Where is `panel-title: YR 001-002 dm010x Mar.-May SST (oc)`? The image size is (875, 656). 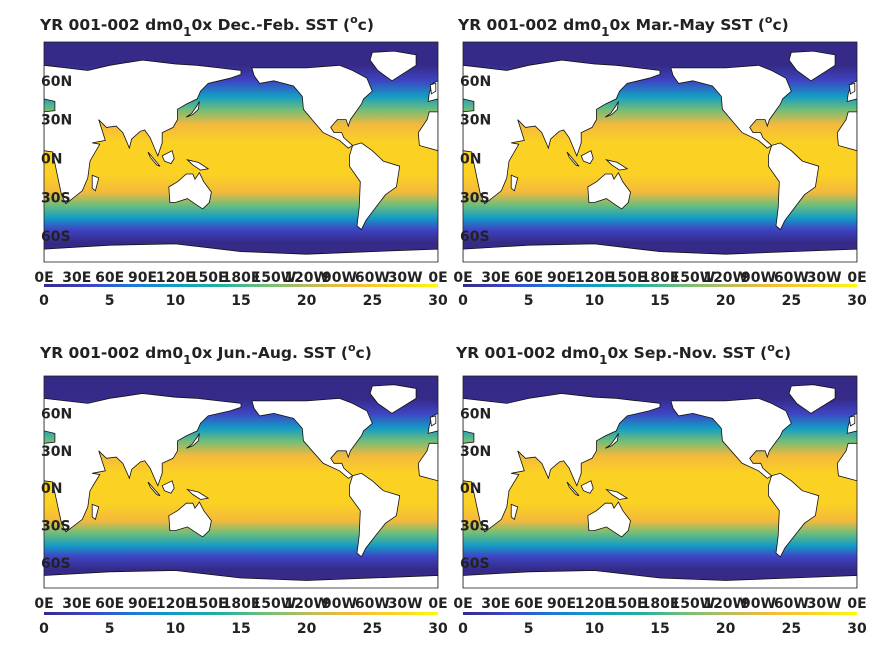
panel-title: YR 001-002 dm010x Mar.-May SST (oc) is located at coordinates (623, 26).